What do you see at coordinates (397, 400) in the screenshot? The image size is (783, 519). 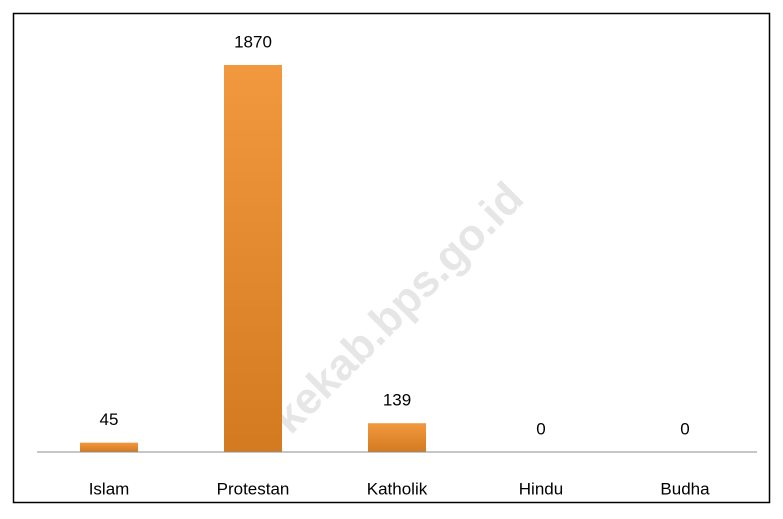 I see `data-label: 139` at bounding box center [397, 400].